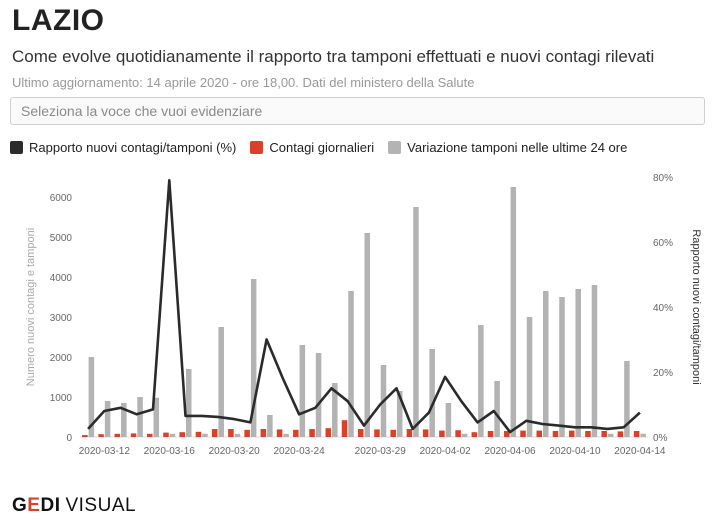 Image resolution: width=720 pixels, height=532 pixels. What do you see at coordinates (61, 318) in the screenshot?
I see `y-tick-label-3: 3000` at bounding box center [61, 318].